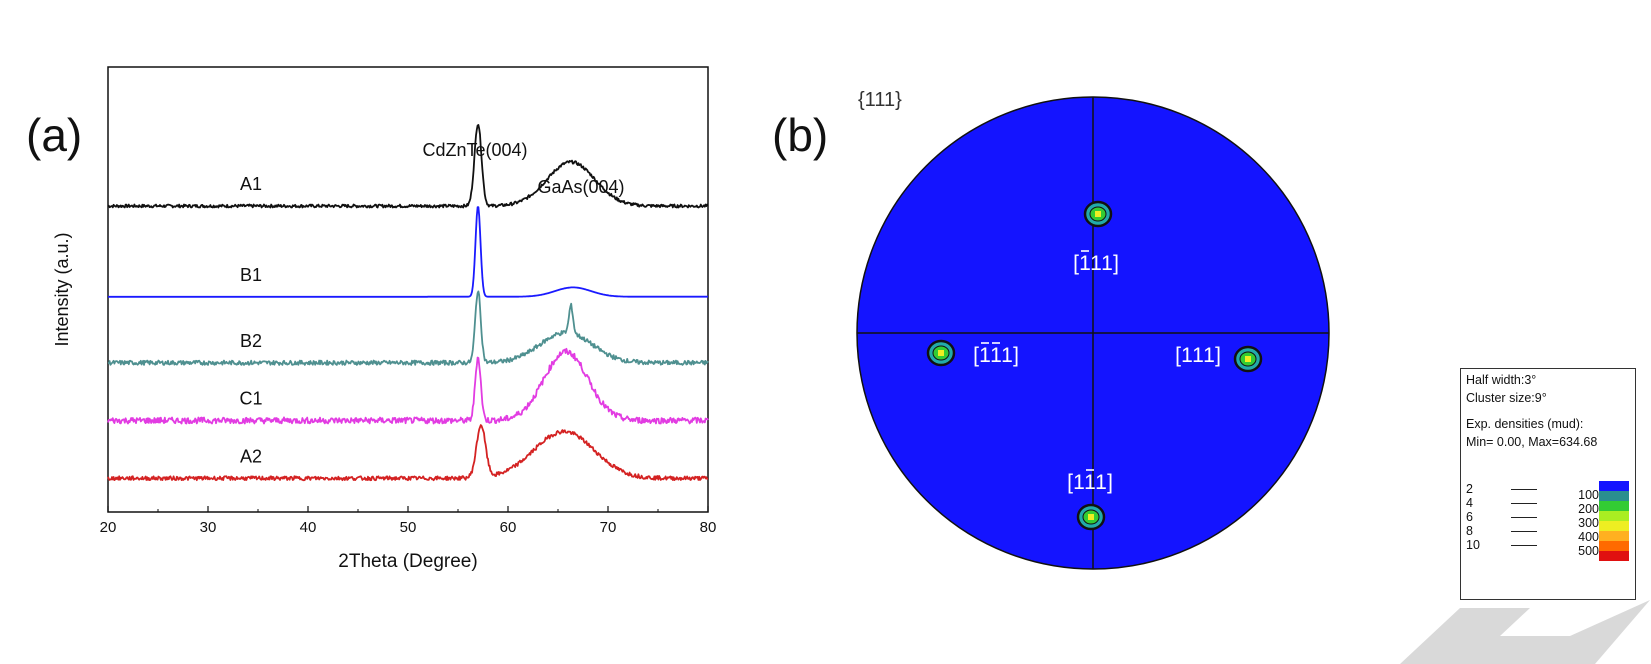  What do you see at coordinates (1469, 489) in the screenshot?
I see `contour-level-value: 2` at bounding box center [1469, 489].